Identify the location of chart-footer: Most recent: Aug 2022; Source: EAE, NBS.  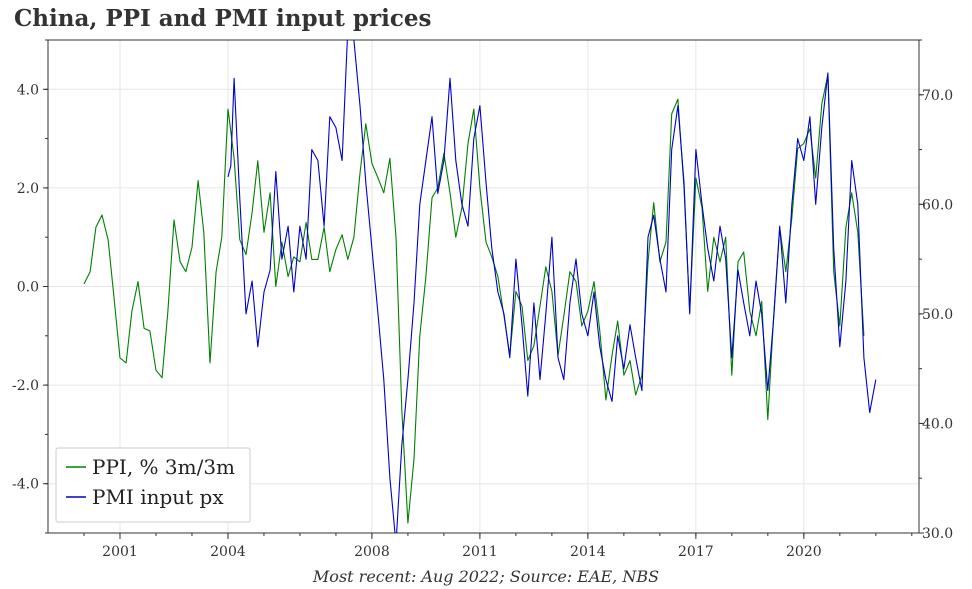
(485, 576).